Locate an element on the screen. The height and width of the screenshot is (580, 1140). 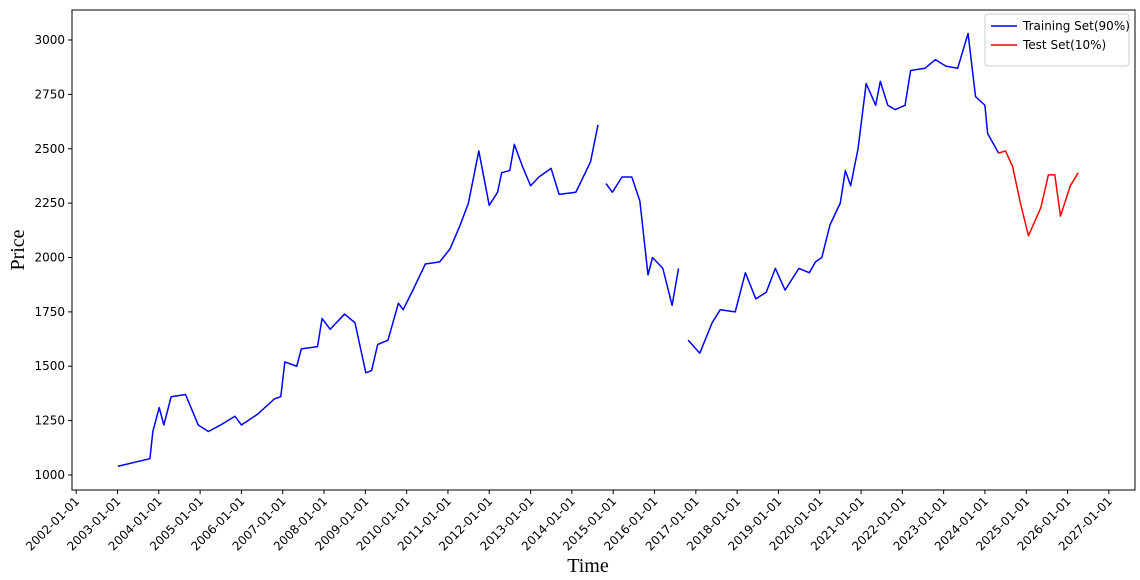
y-tick-label: 1750 is located at coordinates (49, 312).